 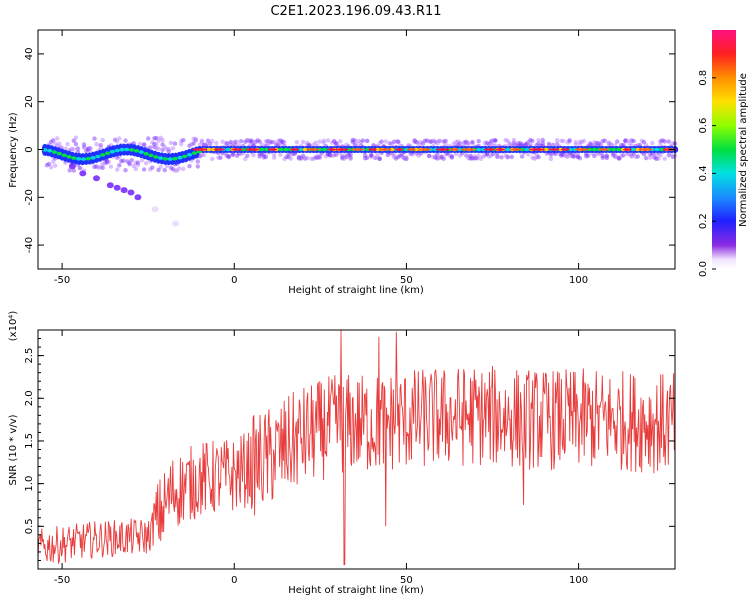 I want to click on spectrogram-x-tick-label: -50, so click(x=62, y=280).